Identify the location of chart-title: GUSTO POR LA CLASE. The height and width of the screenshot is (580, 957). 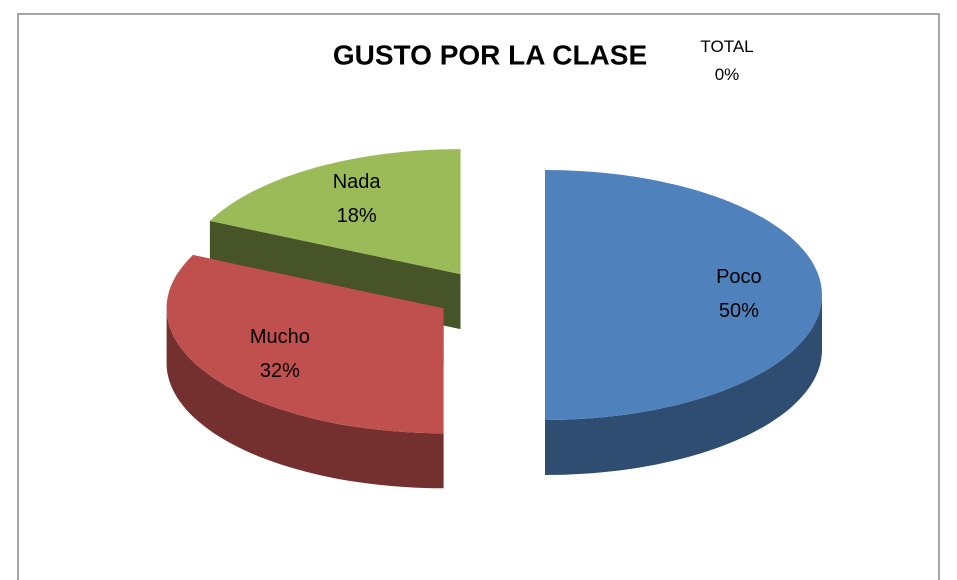
(490, 54).